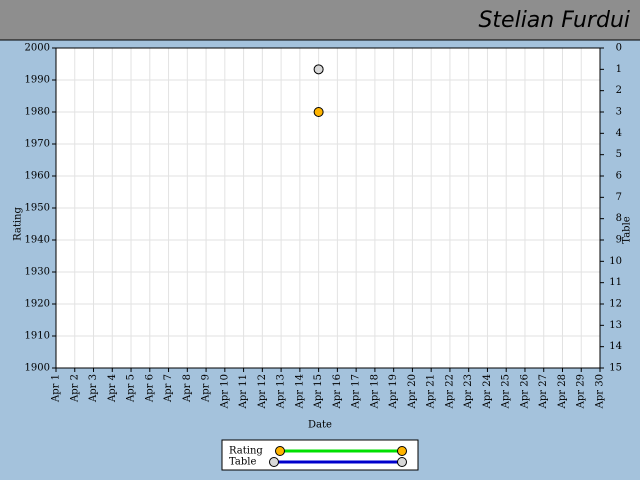 This screenshot has height=480, width=640. Describe the element at coordinates (619, 112) in the screenshot. I see `y2-tick-label: 3` at that location.